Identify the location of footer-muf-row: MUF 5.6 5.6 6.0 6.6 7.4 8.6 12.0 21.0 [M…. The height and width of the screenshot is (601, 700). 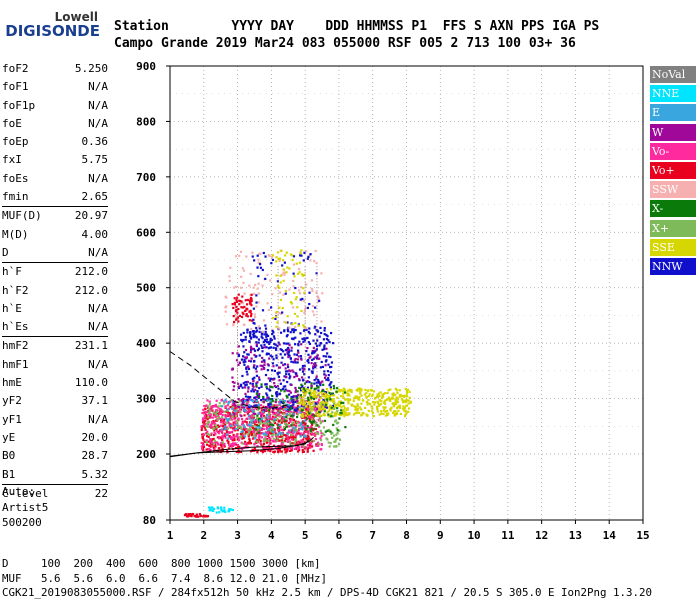
(165, 578).